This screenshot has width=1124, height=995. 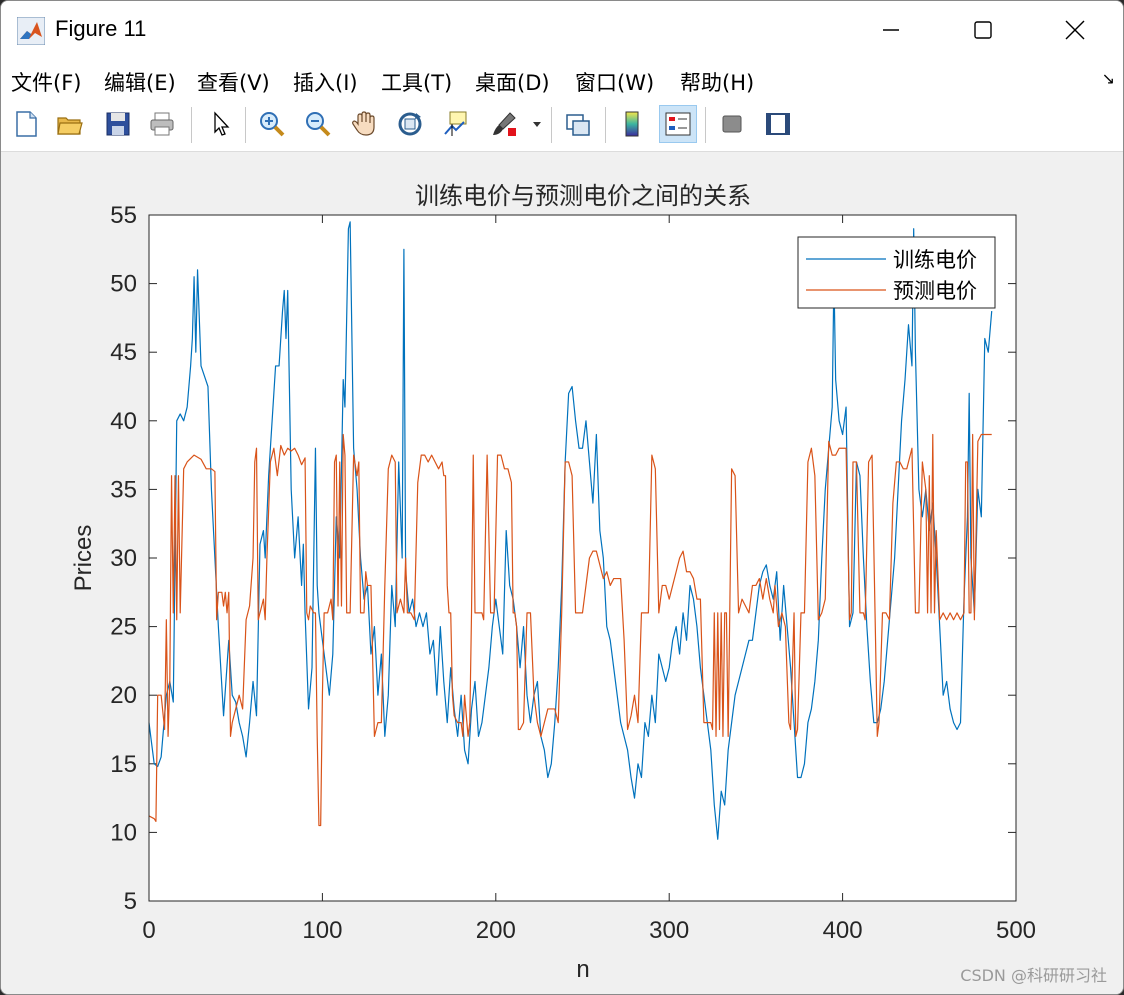 I want to click on save-button, so click(x=118, y=124).